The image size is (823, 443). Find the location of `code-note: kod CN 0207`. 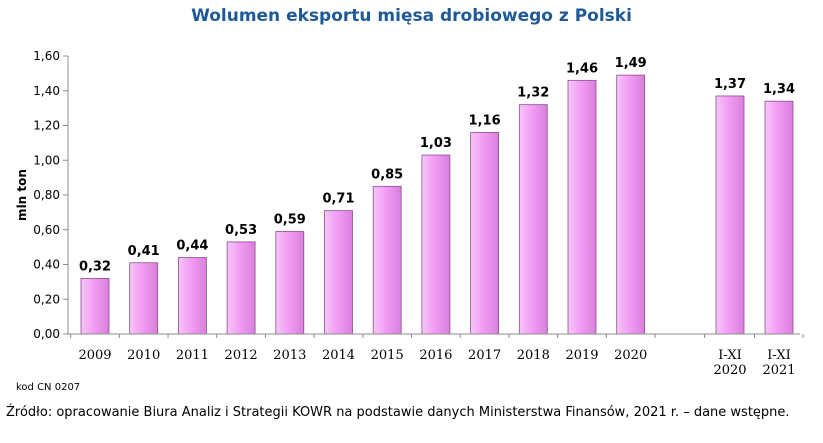

code-note: kod CN 0207 is located at coordinates (48, 387).